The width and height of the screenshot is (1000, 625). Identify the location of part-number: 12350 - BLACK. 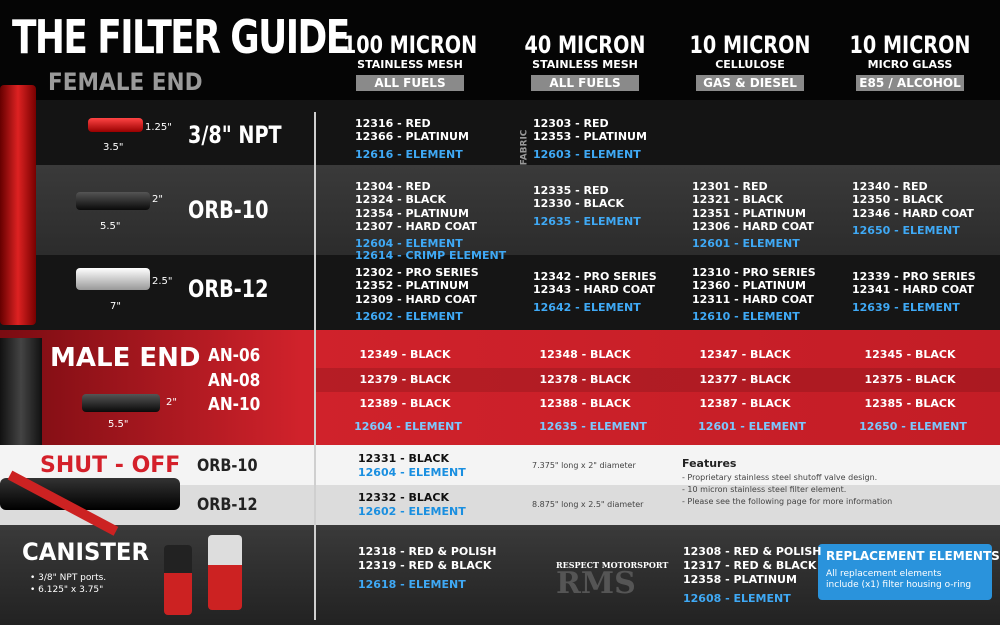
(897, 200).